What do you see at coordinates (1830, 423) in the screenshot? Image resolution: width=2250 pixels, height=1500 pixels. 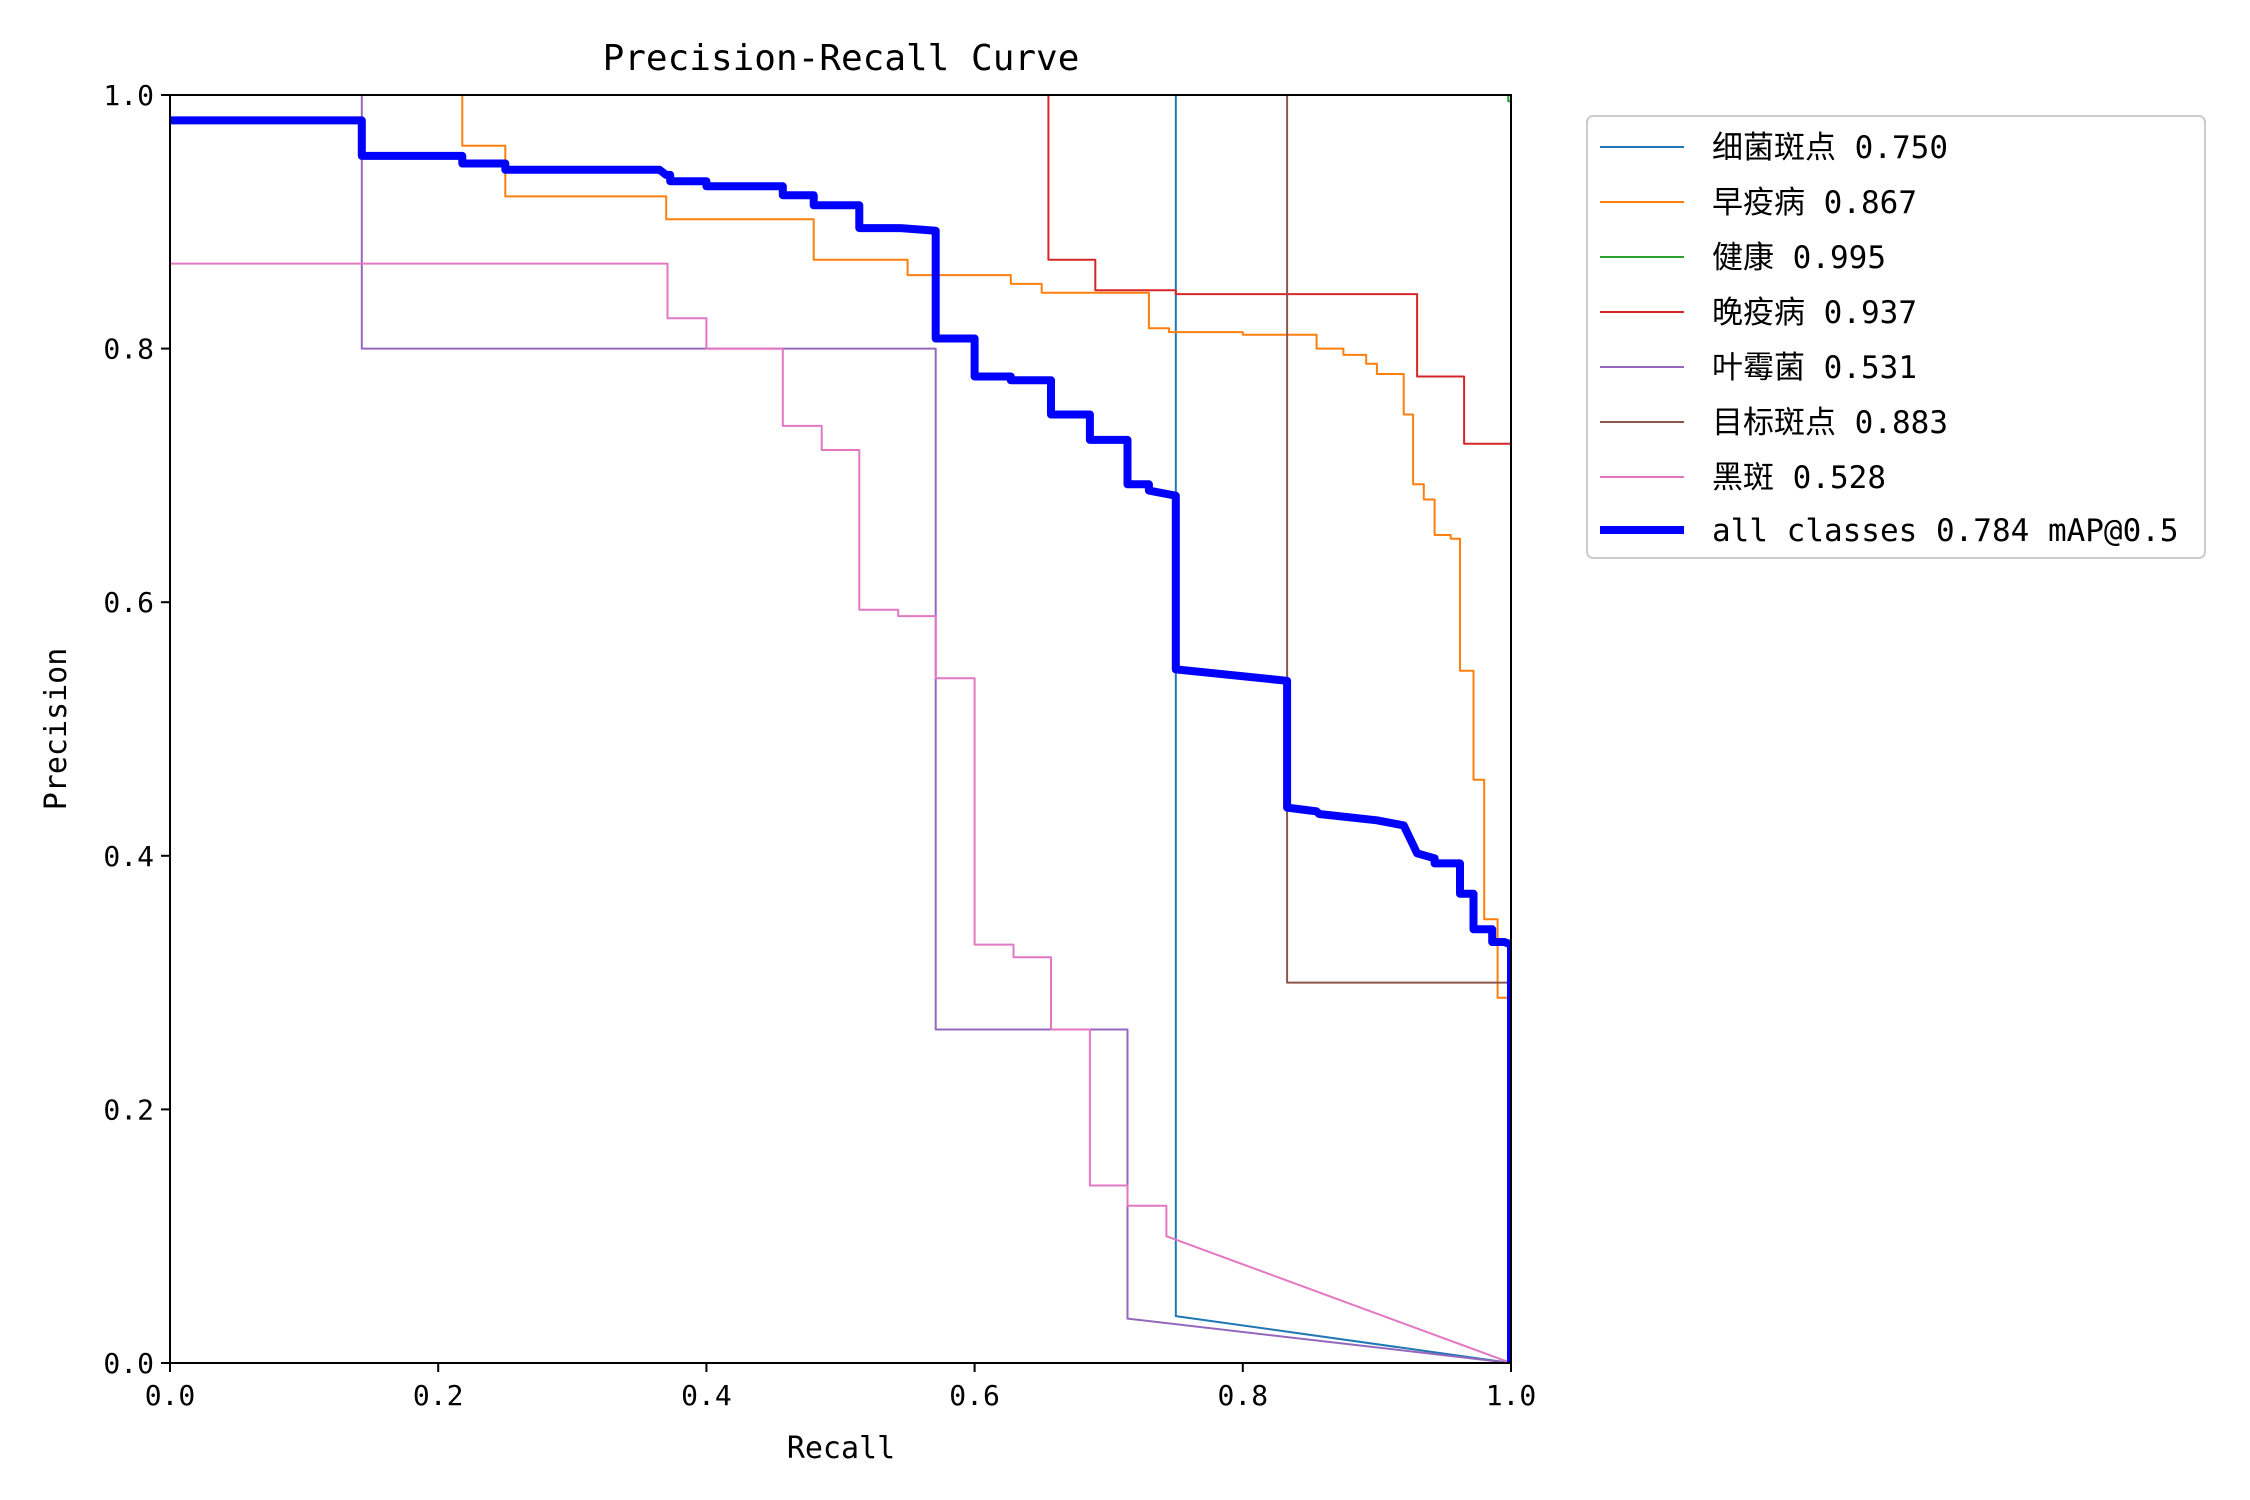 I see `legend-label-5: 目标斑点 0.883` at bounding box center [1830, 423].